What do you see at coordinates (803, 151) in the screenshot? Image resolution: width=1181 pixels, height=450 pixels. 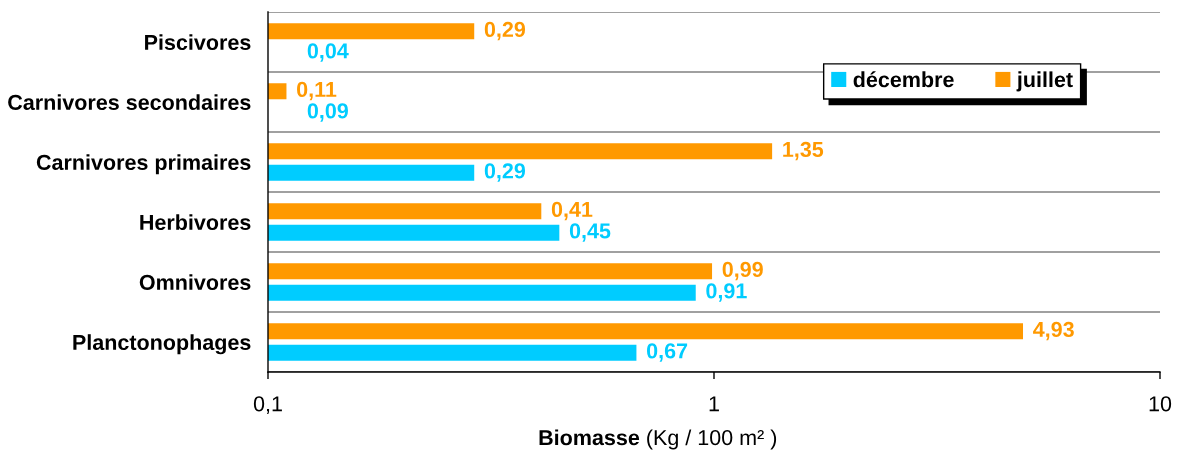 I see `data-label: 1,35` at bounding box center [803, 151].